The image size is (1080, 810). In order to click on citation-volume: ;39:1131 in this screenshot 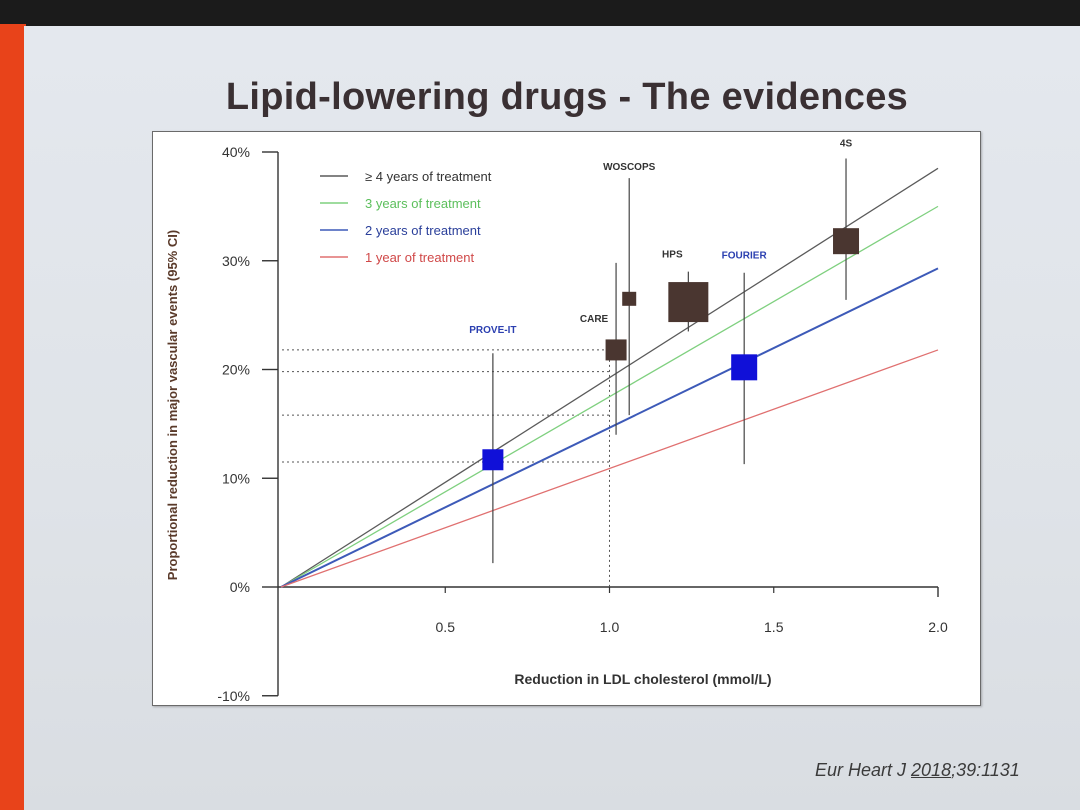, I will do `click(985, 770)`.